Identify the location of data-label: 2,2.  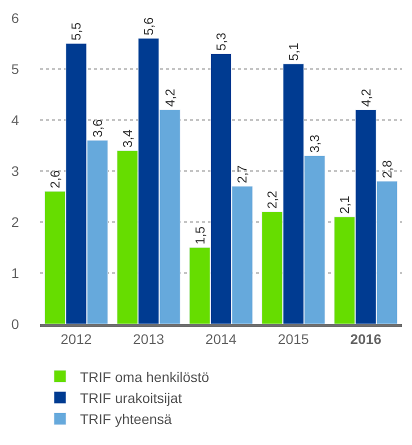
(272, 199).